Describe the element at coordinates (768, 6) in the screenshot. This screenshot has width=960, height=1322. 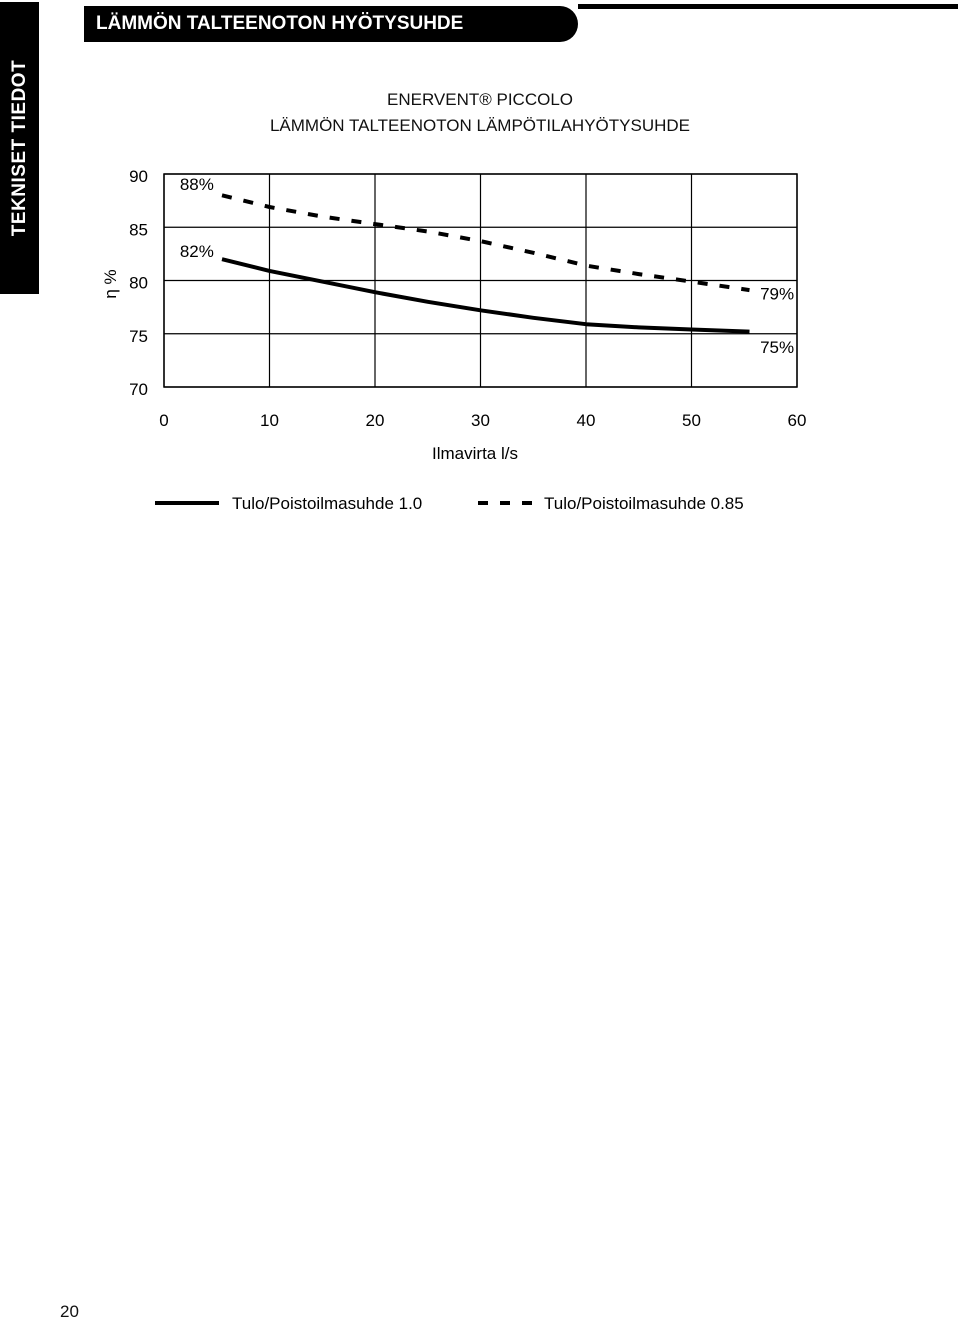
I see `header-rule` at that location.